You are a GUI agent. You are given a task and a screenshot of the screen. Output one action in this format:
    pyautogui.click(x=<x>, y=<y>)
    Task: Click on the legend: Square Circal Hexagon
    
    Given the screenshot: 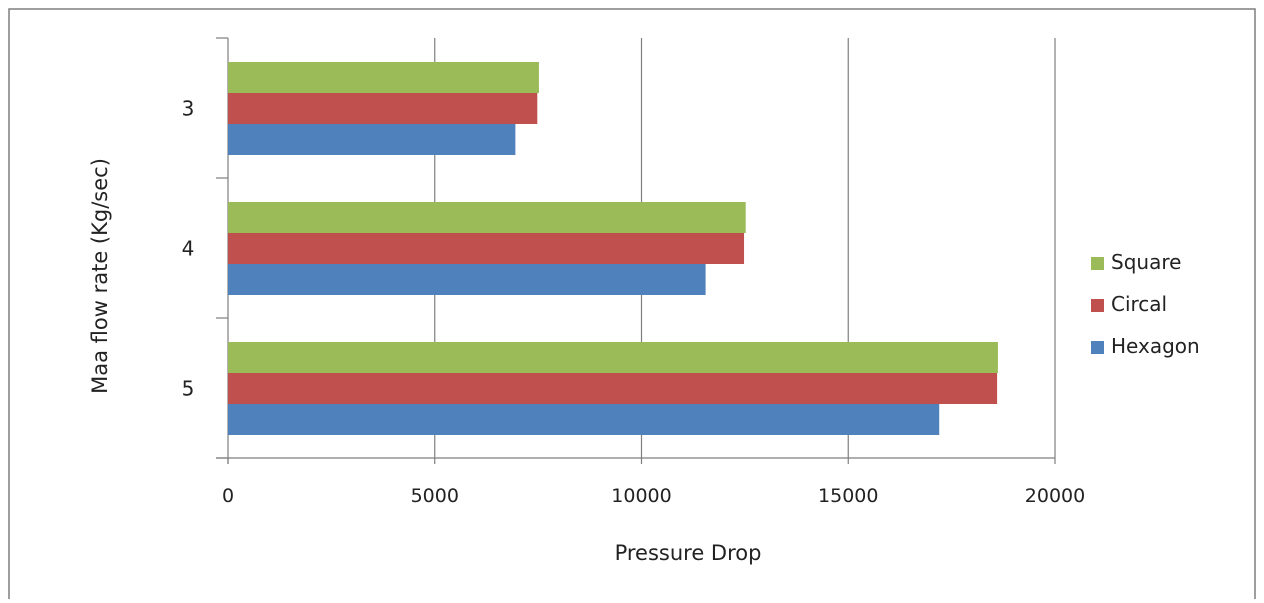 What is the action you would take?
    pyautogui.click(x=1145, y=304)
    